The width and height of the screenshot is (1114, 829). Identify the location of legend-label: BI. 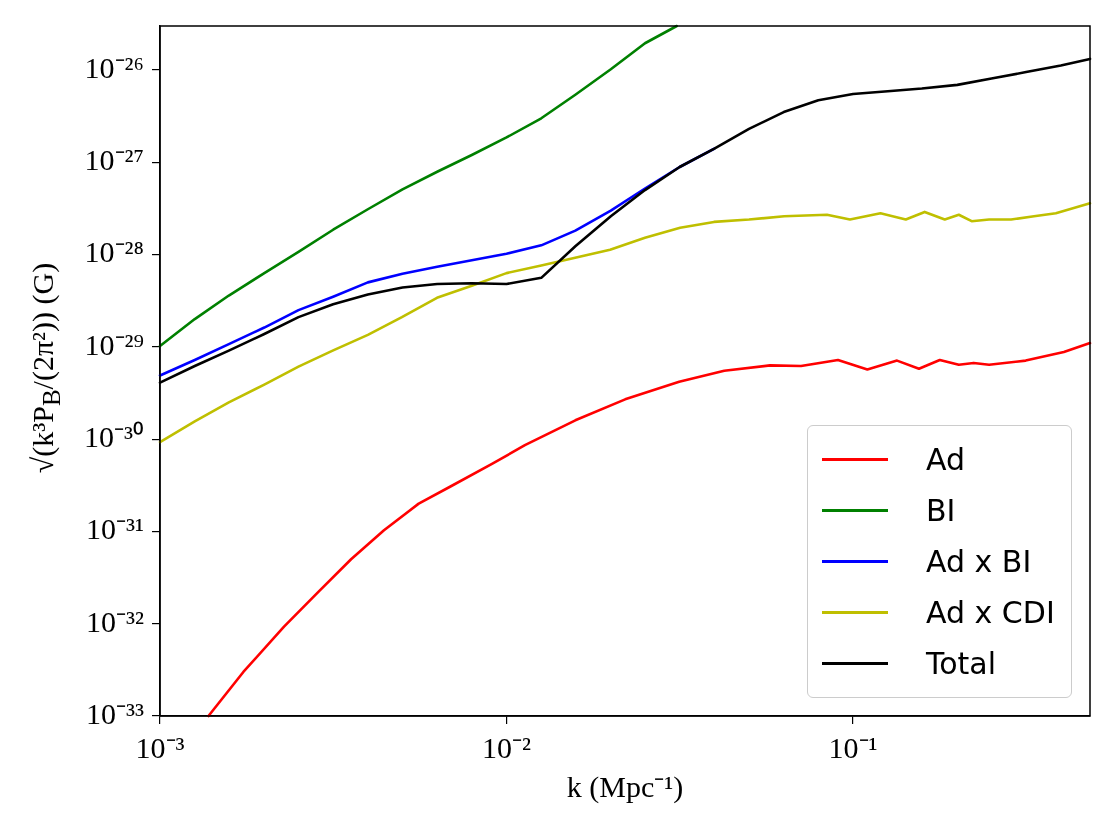
(941, 510).